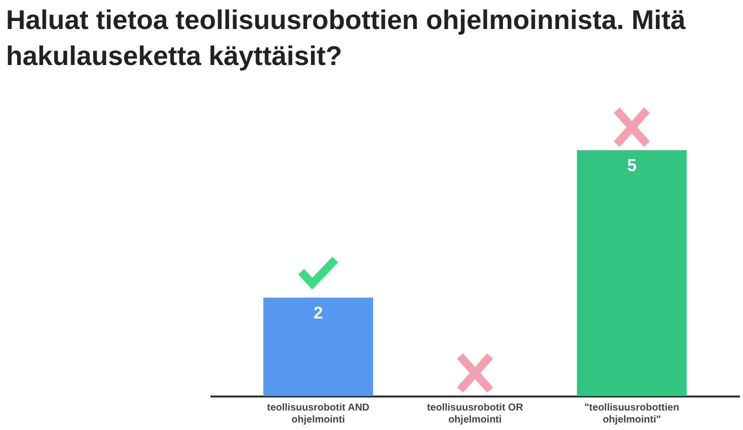 This screenshot has height=430, width=743. I want to click on chart-title: Haluat tietoa teollisuusrobottien ohjelmoinnista. Mitä hakulauseketta käyttäisit?, so click(346, 38).